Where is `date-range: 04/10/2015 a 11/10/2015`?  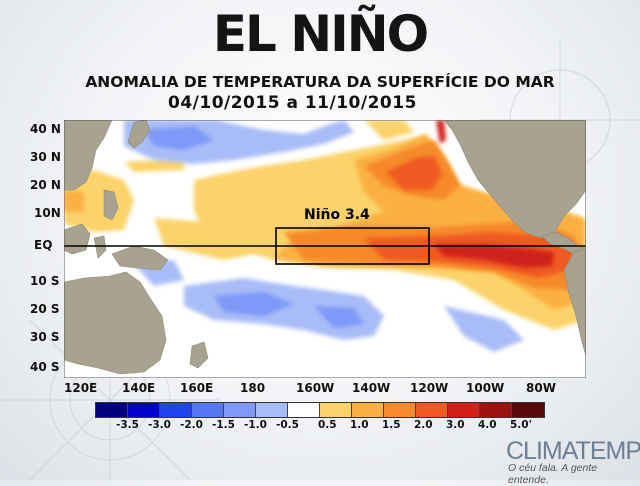
date-range: 04/10/2015 a 11/10/2015 is located at coordinates (292, 103).